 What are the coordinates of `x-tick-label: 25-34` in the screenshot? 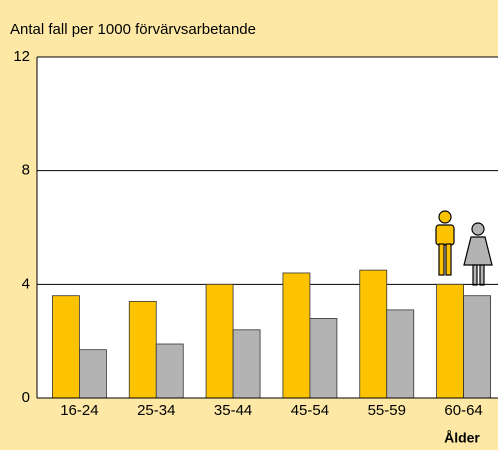 It's located at (156, 410).